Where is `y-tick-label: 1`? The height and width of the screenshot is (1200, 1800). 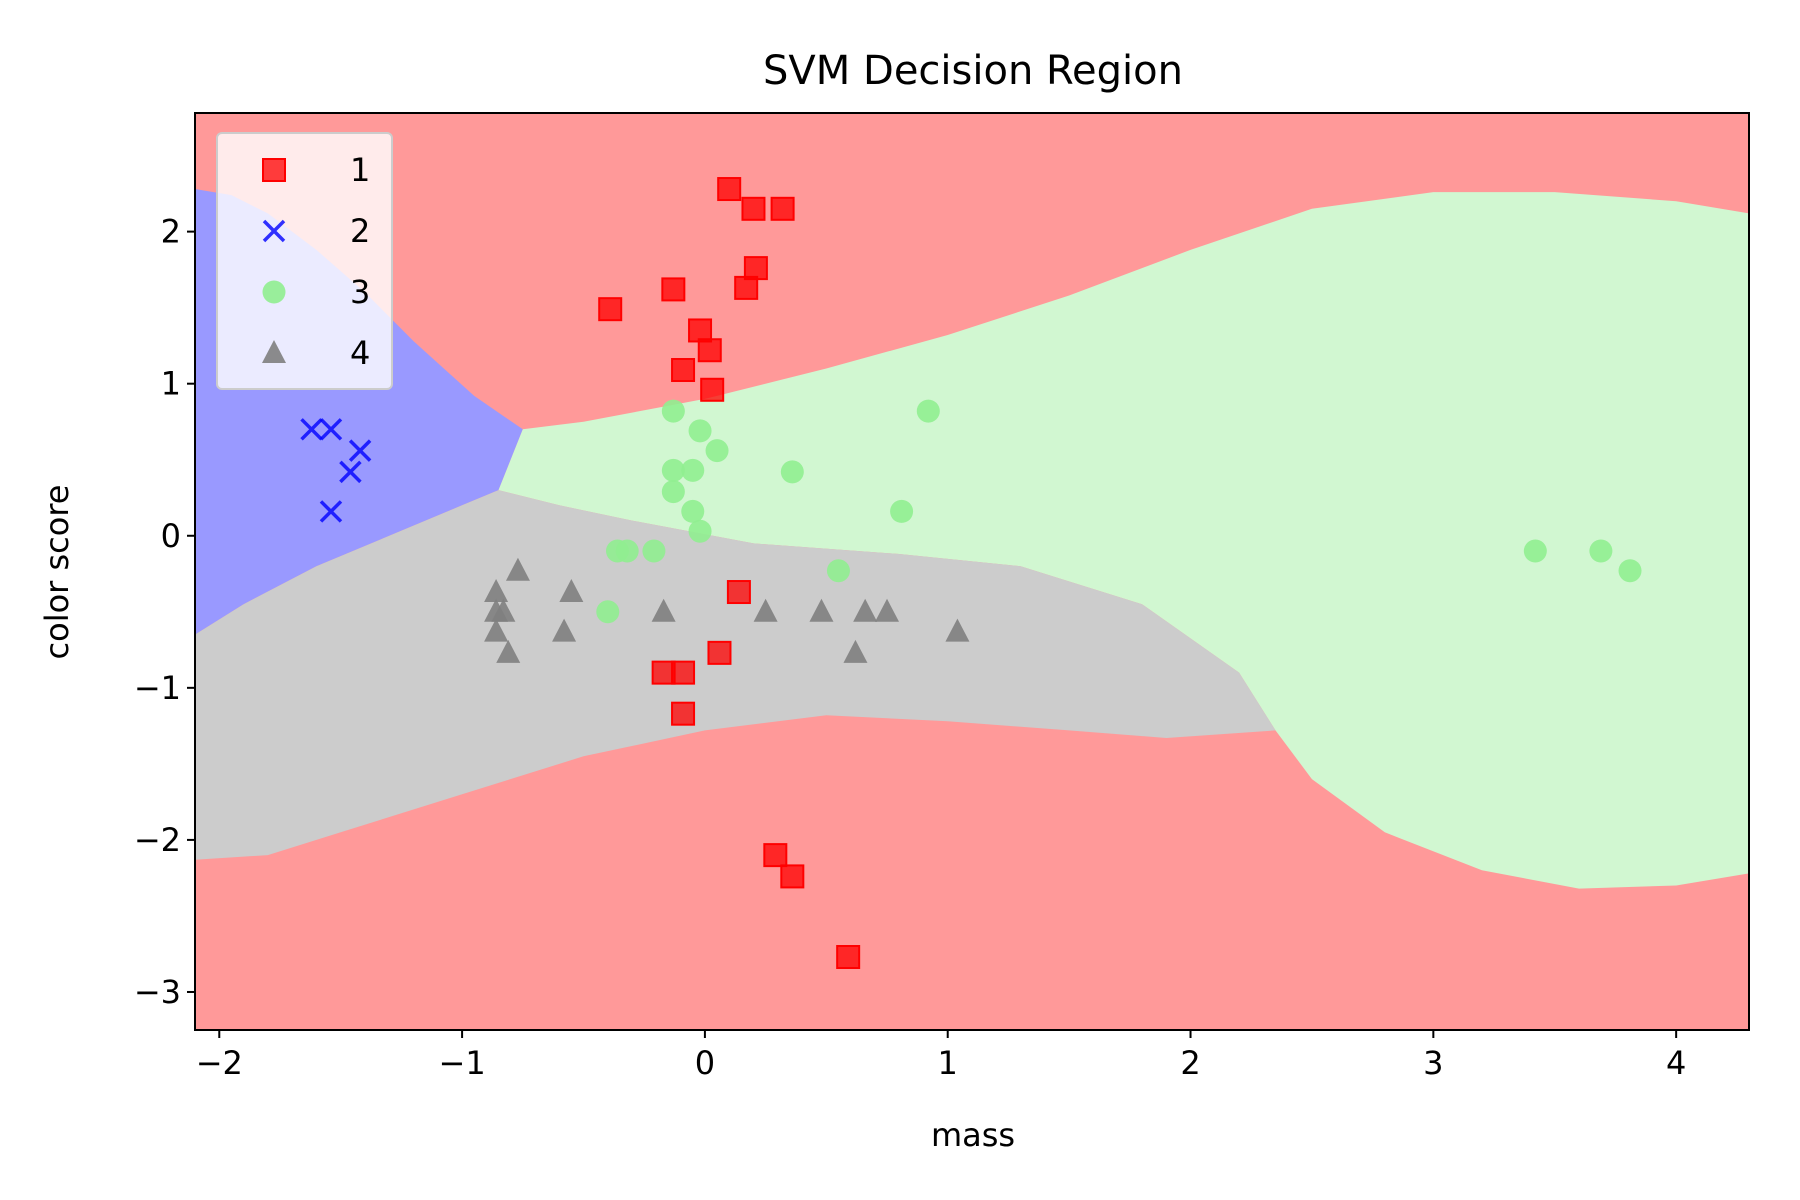 y-tick-label: 1 is located at coordinates (171, 384).